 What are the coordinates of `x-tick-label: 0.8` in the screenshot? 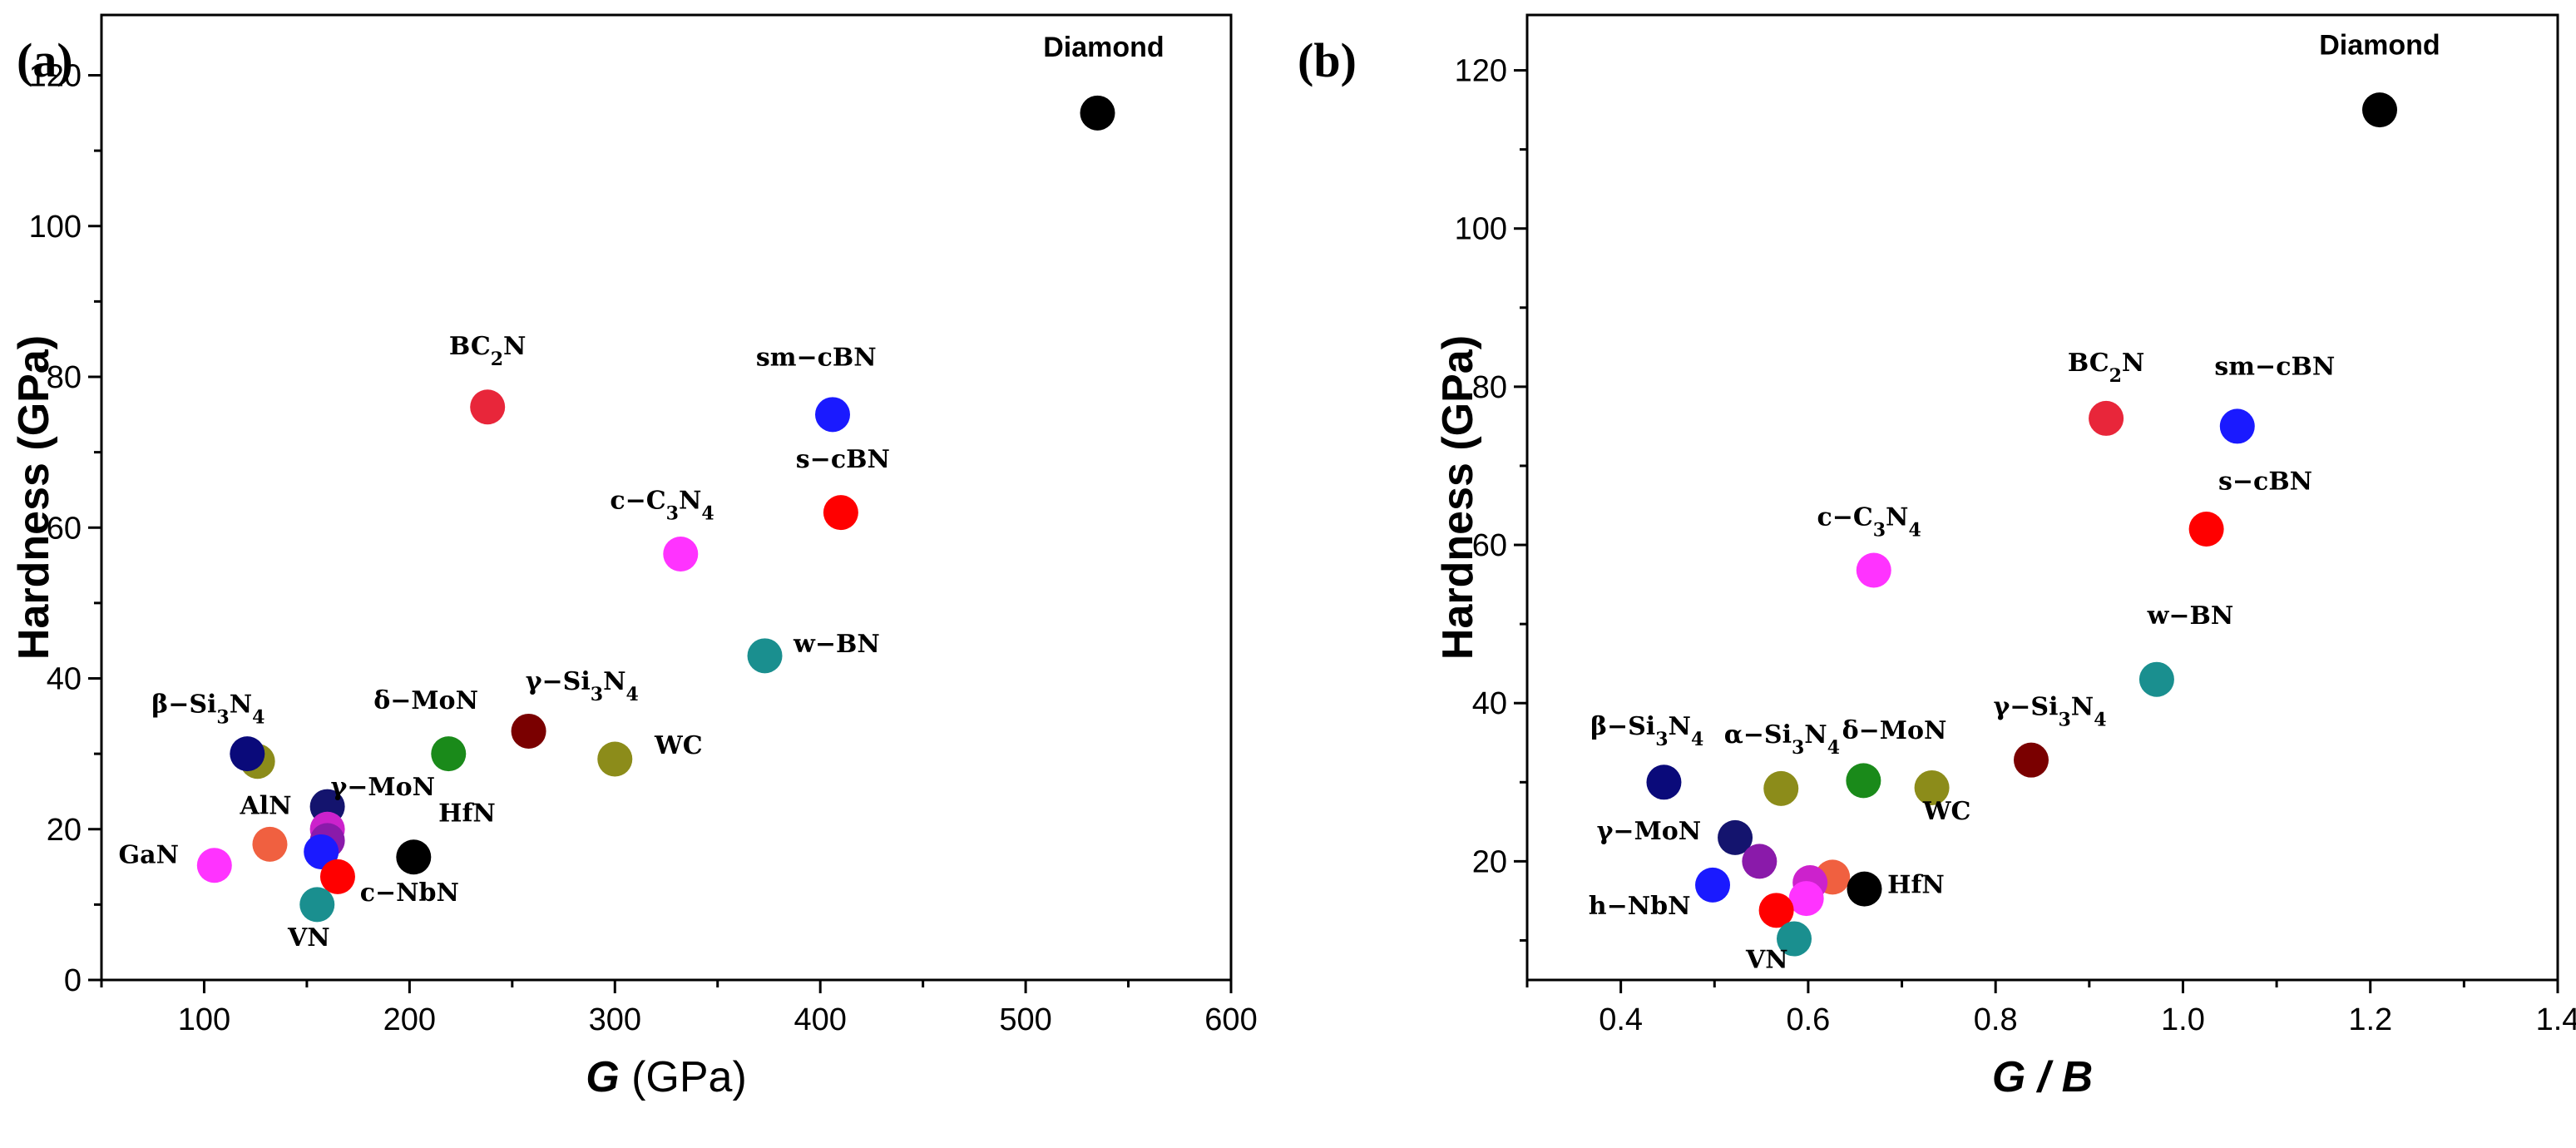 It's located at (1996, 1019).